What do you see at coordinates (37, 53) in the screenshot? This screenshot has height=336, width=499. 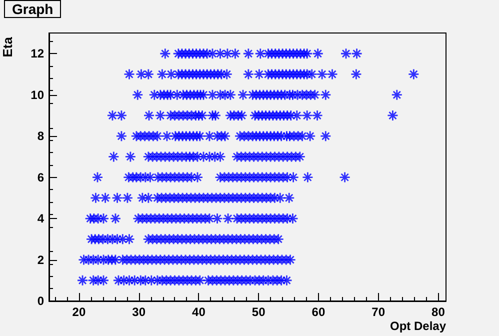 I see `y-tick-label: 12` at bounding box center [37, 53].